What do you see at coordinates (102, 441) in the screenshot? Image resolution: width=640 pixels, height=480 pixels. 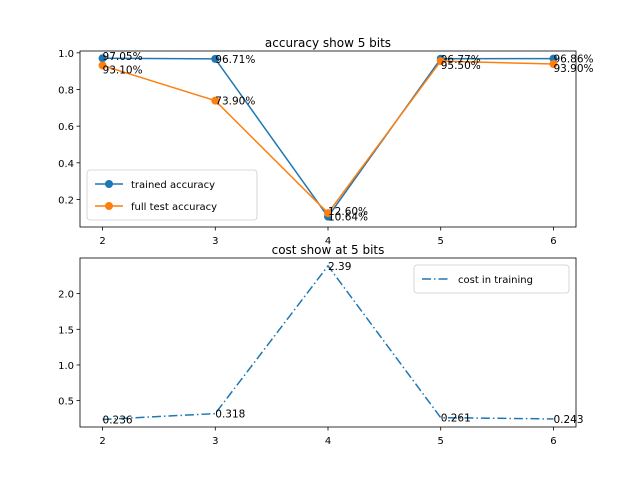 I see `x-tick-label-1-0: 2` at bounding box center [102, 441].